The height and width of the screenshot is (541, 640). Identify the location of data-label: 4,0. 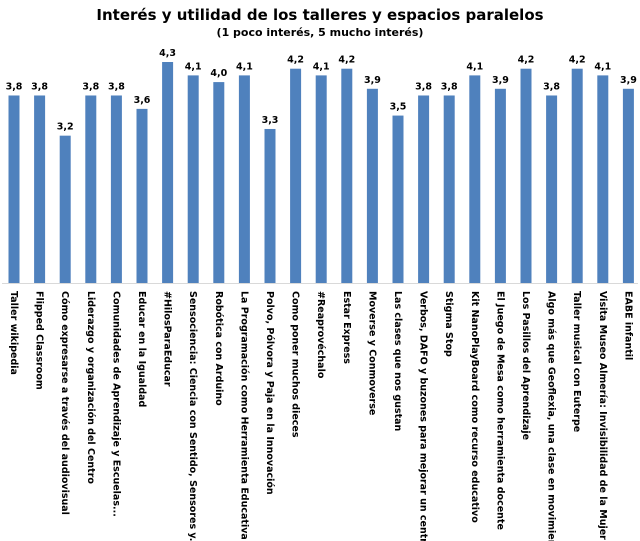
(218, 73).